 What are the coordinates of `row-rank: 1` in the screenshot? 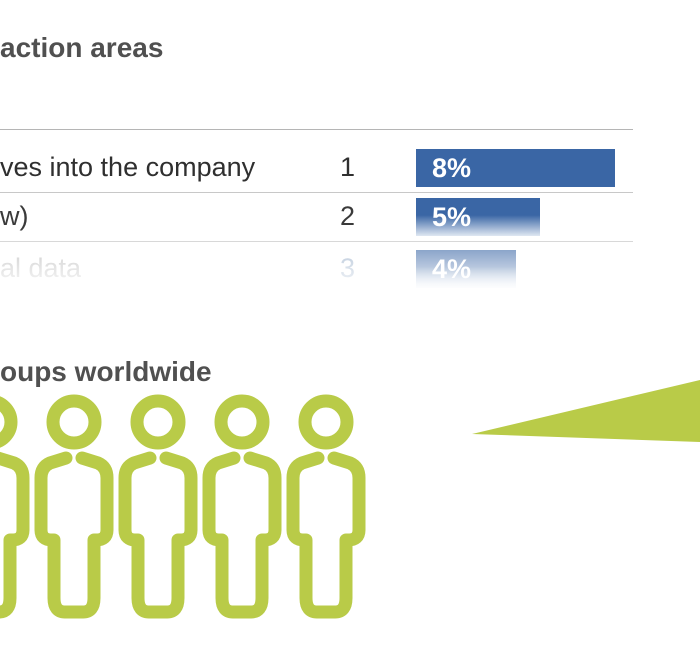 It's located at (348, 167).